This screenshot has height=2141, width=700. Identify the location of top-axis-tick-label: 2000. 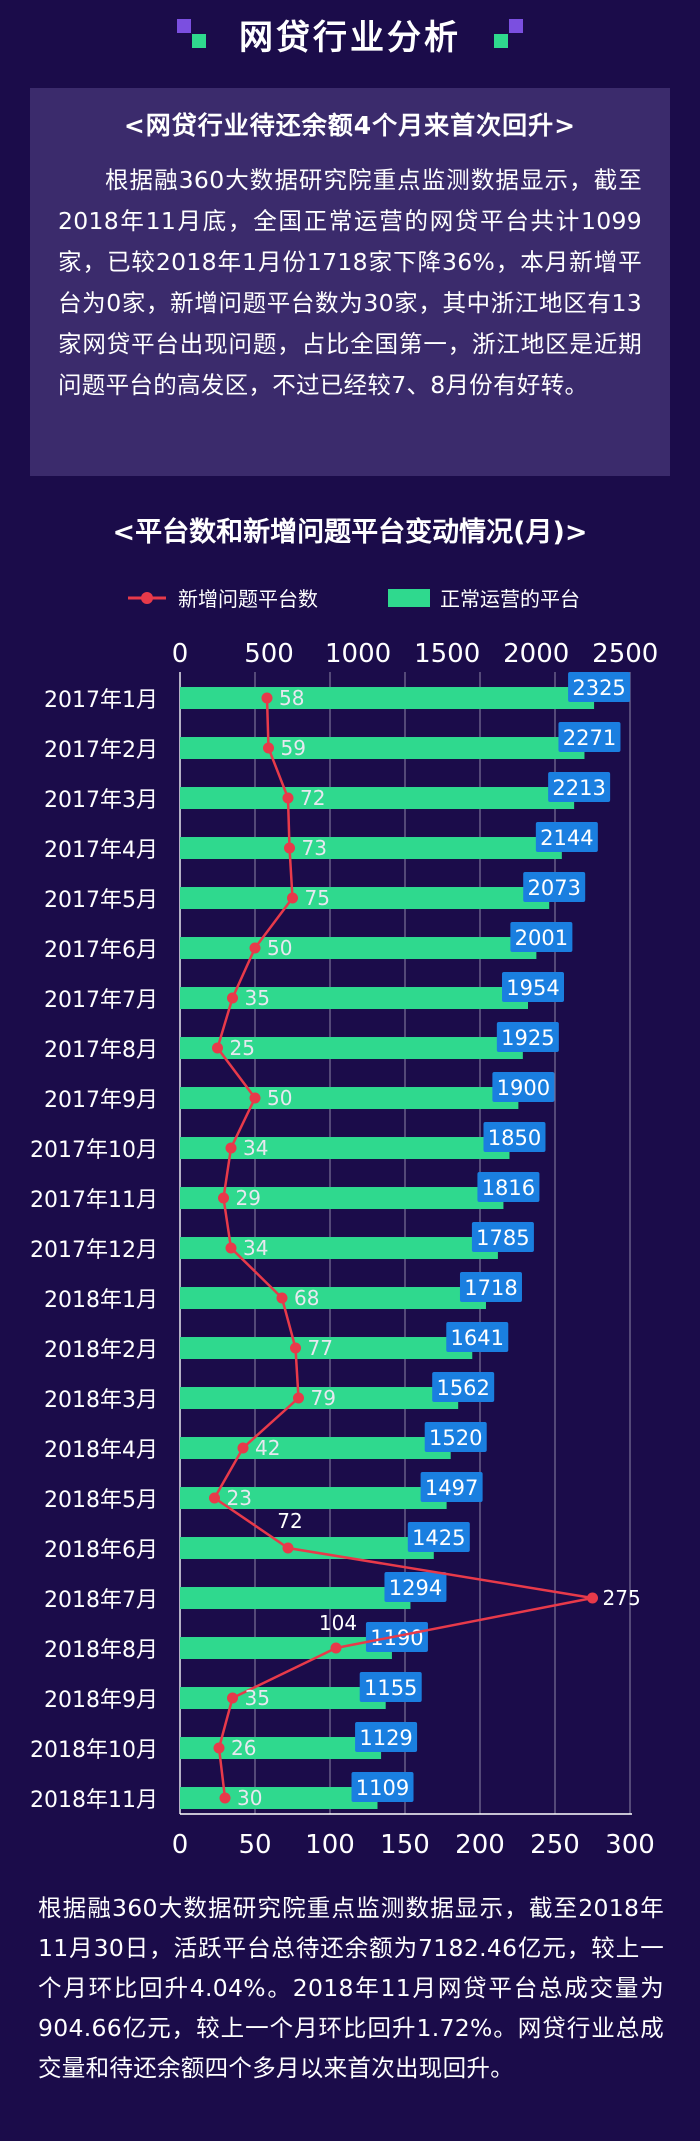
(536, 654).